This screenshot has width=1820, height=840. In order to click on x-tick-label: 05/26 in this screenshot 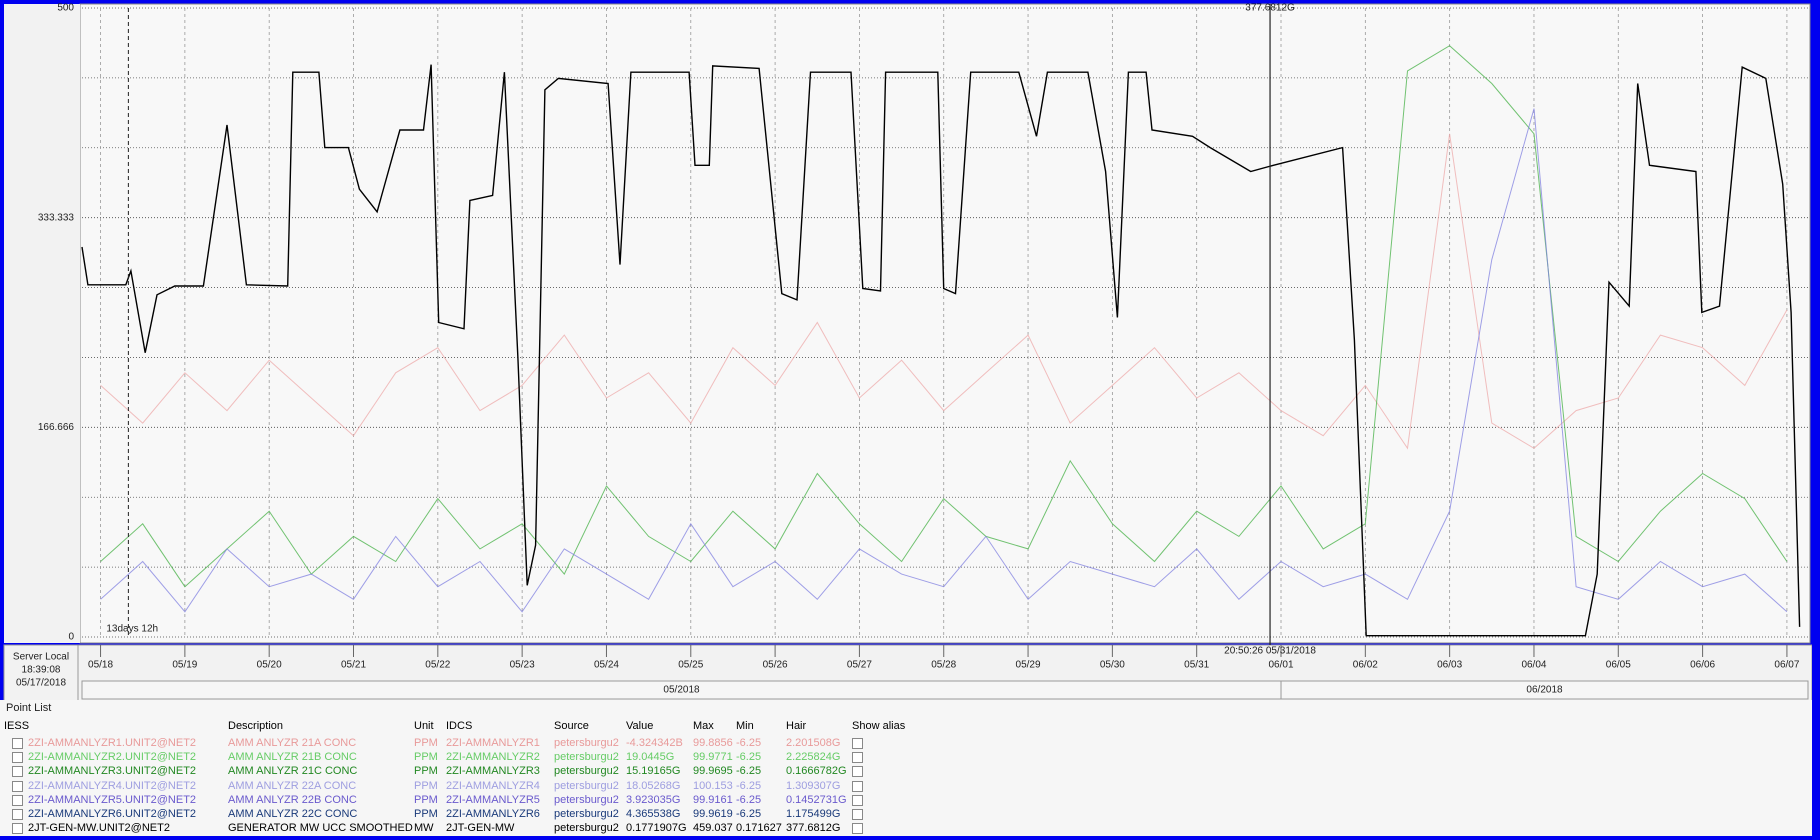, I will do `click(775, 665)`.